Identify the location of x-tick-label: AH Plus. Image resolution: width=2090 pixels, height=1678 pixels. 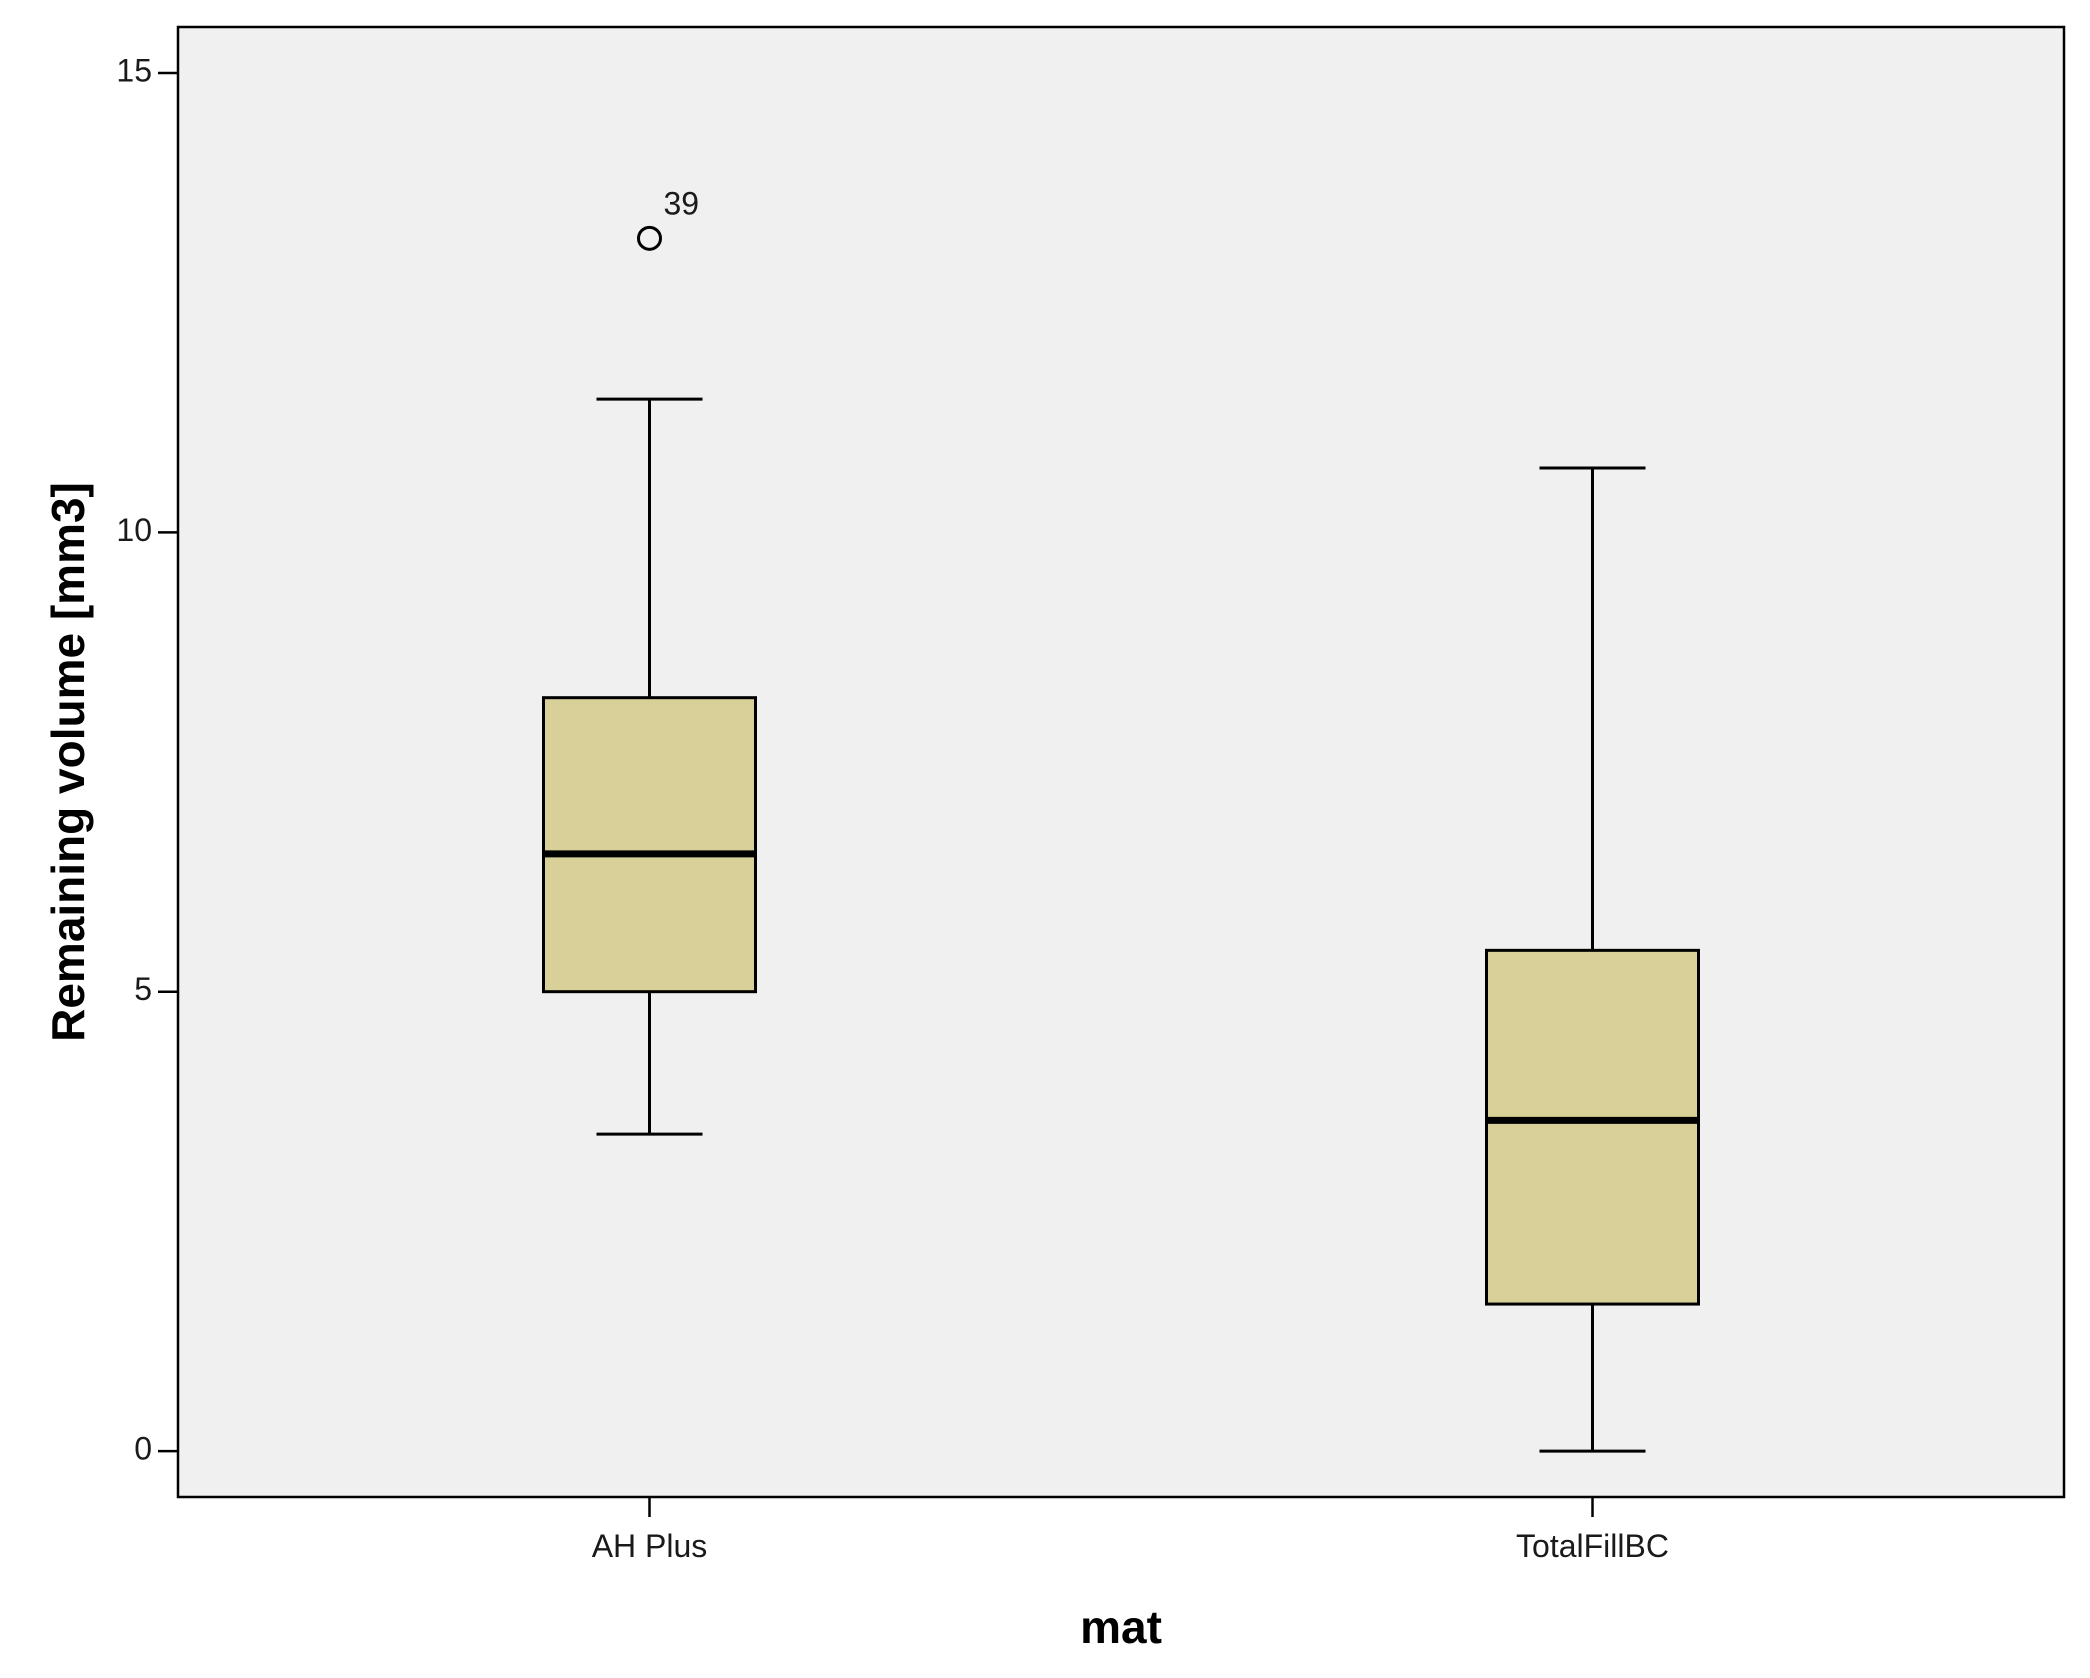
(650, 1546).